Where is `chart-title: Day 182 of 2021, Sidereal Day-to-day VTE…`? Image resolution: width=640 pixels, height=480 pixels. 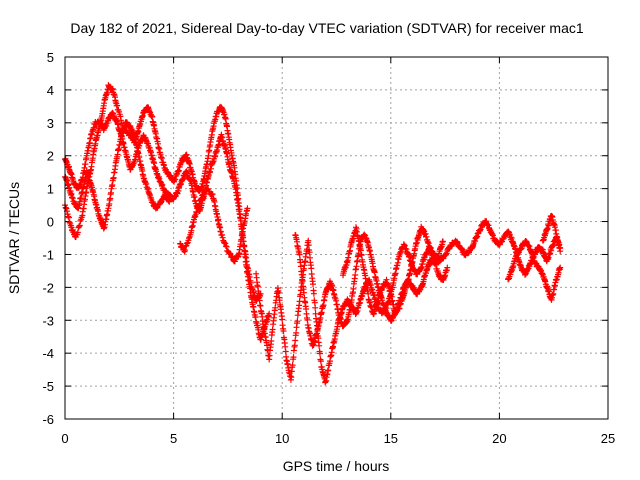
chart-title: Day 182 of 2021, Sidereal Day-to-day VTE… is located at coordinates (326, 28).